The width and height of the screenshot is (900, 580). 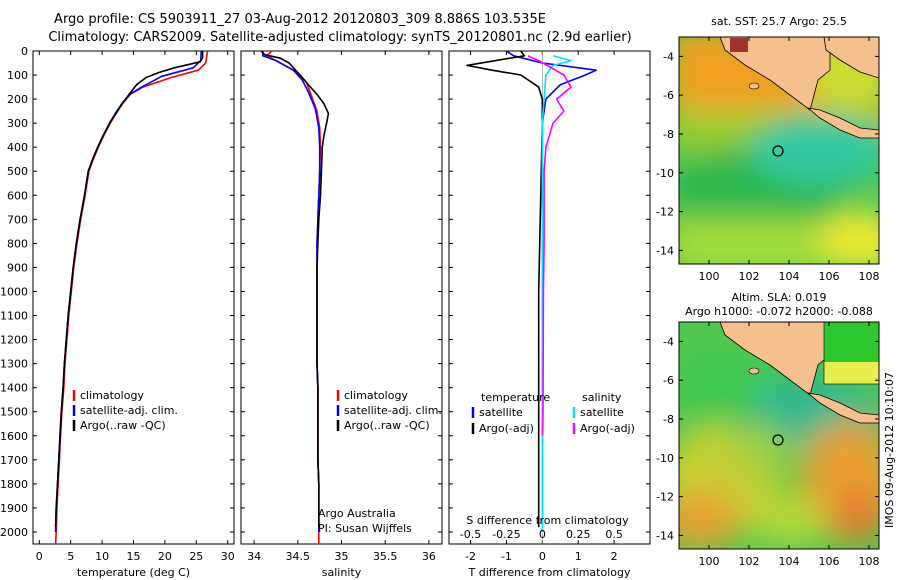 I want to click on temperature-xtick-label: 15, so click(x=134, y=556).